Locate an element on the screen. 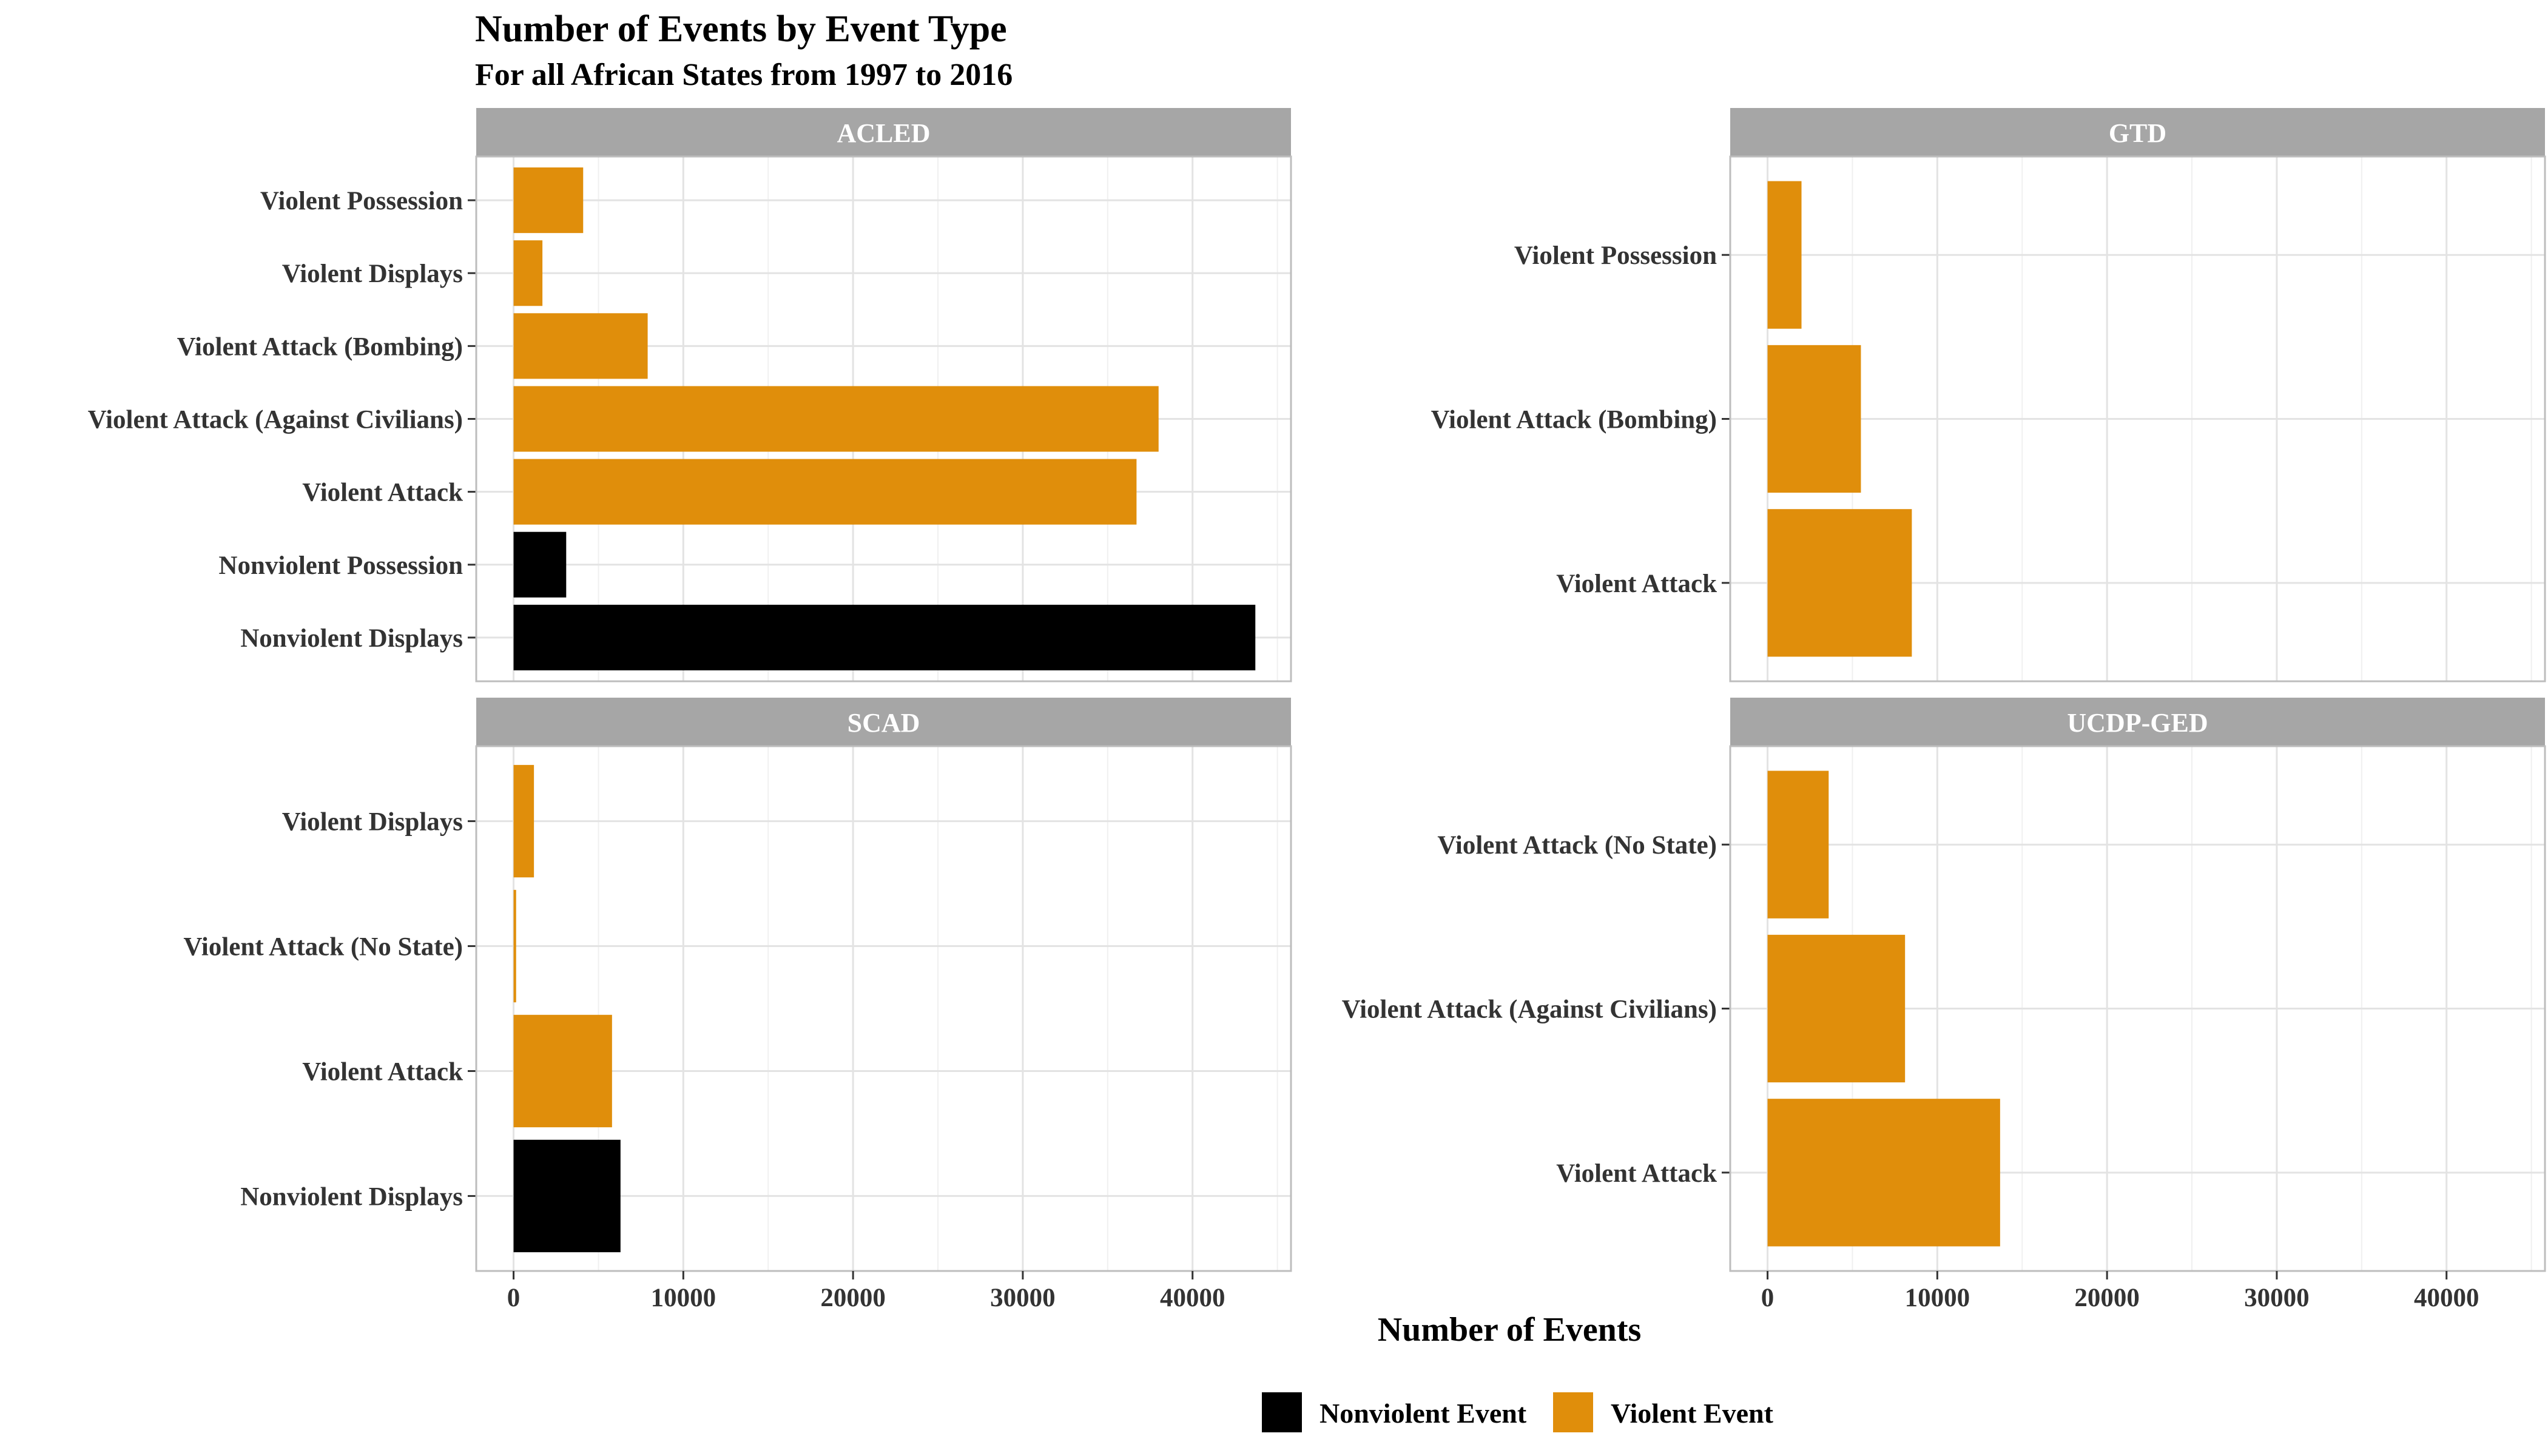 The image size is (2548, 1456). legend: Nonviolent Event Violent Event is located at coordinates (1518, 1412).